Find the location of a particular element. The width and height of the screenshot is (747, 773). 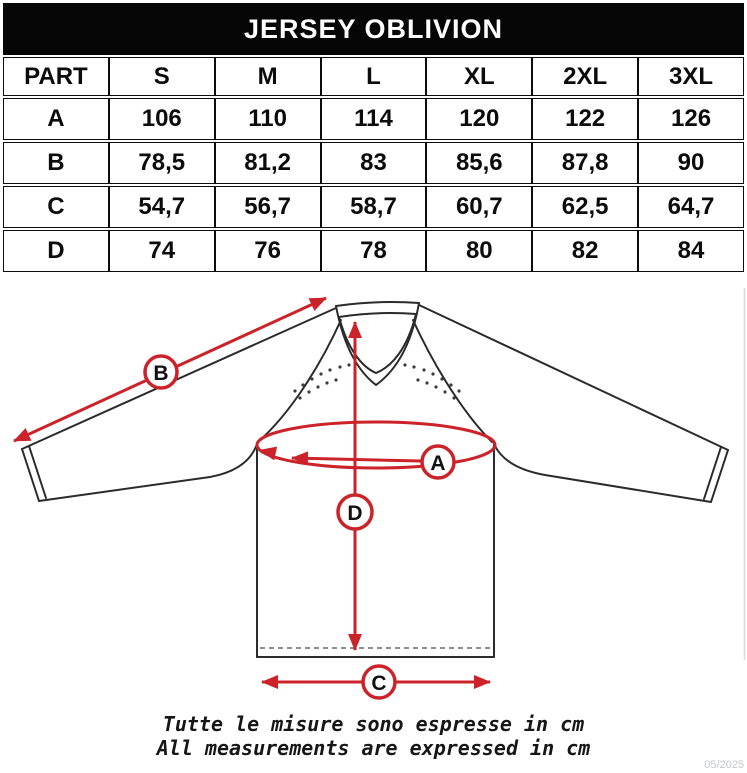

label-d: D is located at coordinates (354, 513).